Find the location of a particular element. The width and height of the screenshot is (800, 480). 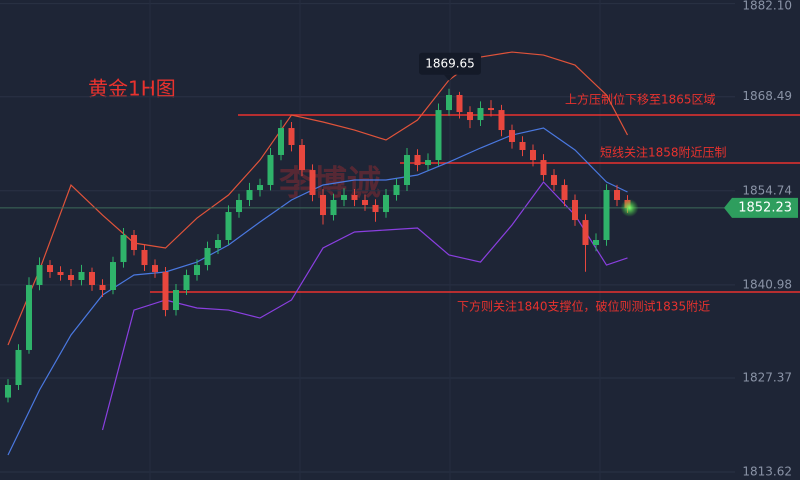

max-label-box is located at coordinates (450, 63).